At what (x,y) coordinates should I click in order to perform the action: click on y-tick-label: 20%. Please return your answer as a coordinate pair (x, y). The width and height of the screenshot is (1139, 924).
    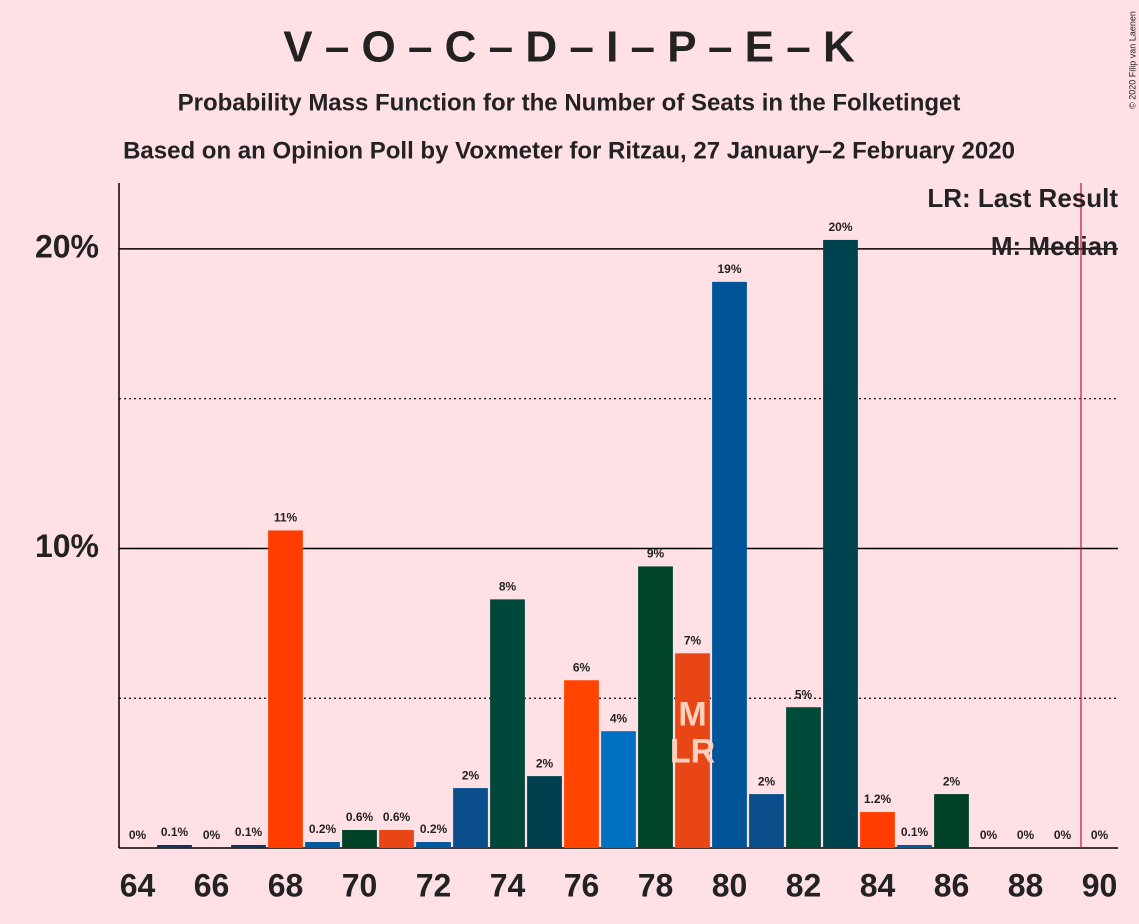
    Looking at the image, I should click on (67, 246).